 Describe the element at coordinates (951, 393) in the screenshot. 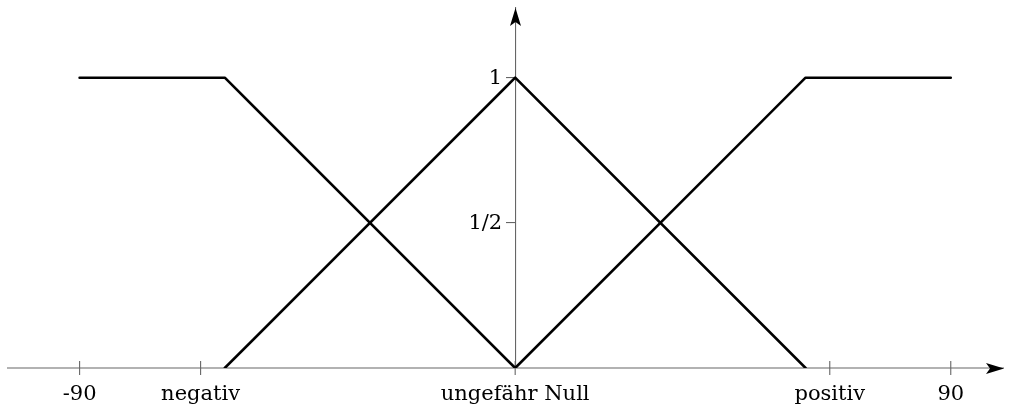

I see `x-tick-label: 90` at that location.